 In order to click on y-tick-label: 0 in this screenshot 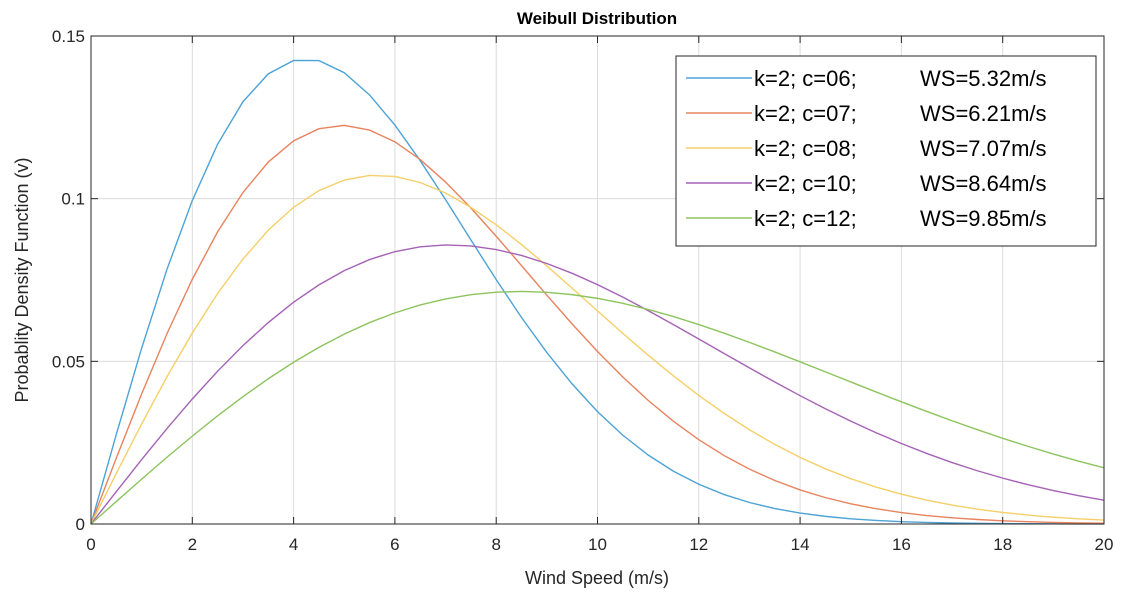, I will do `click(80, 524)`.